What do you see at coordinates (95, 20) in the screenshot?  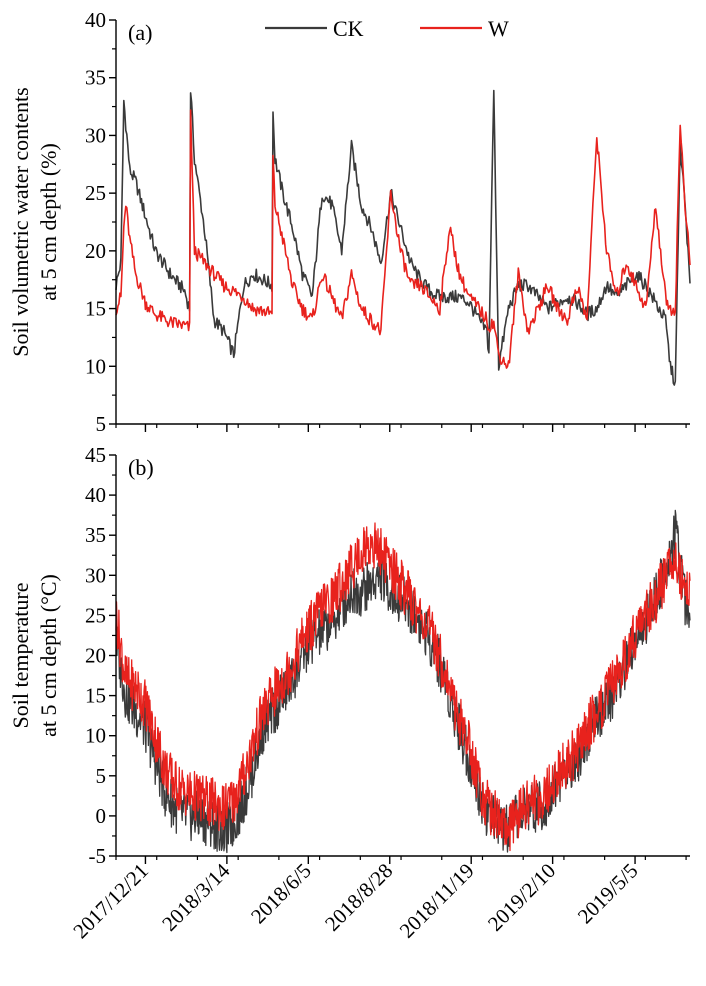 I see `y-tick-label-panel-a: 40` at bounding box center [95, 20].